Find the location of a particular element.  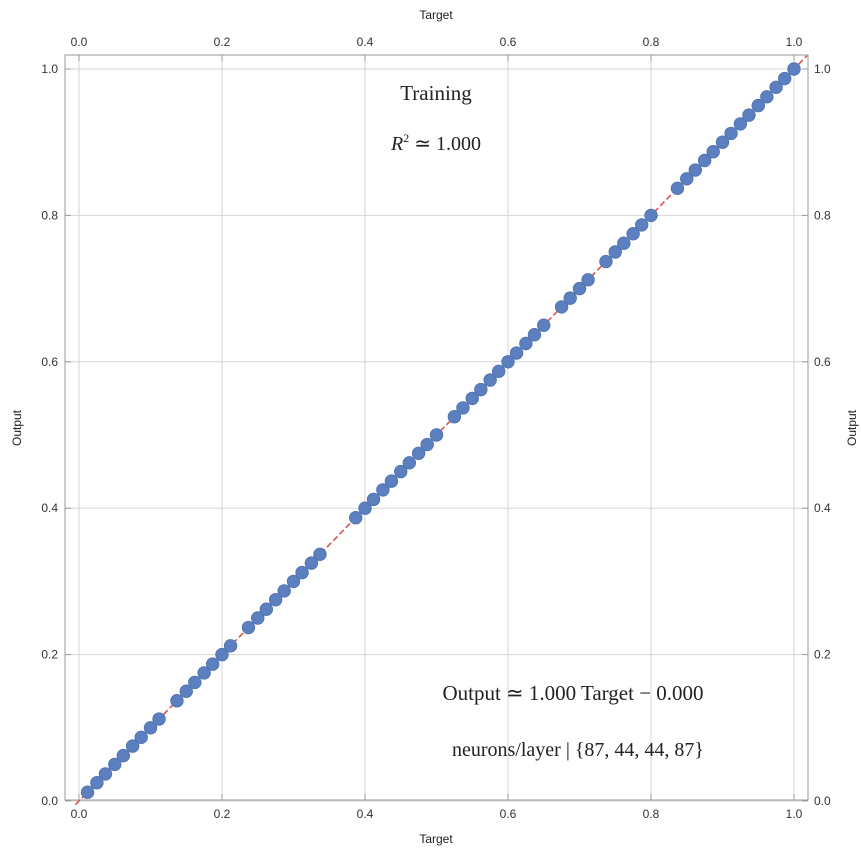

x-axis-title-top: Target is located at coordinates (436, 15).